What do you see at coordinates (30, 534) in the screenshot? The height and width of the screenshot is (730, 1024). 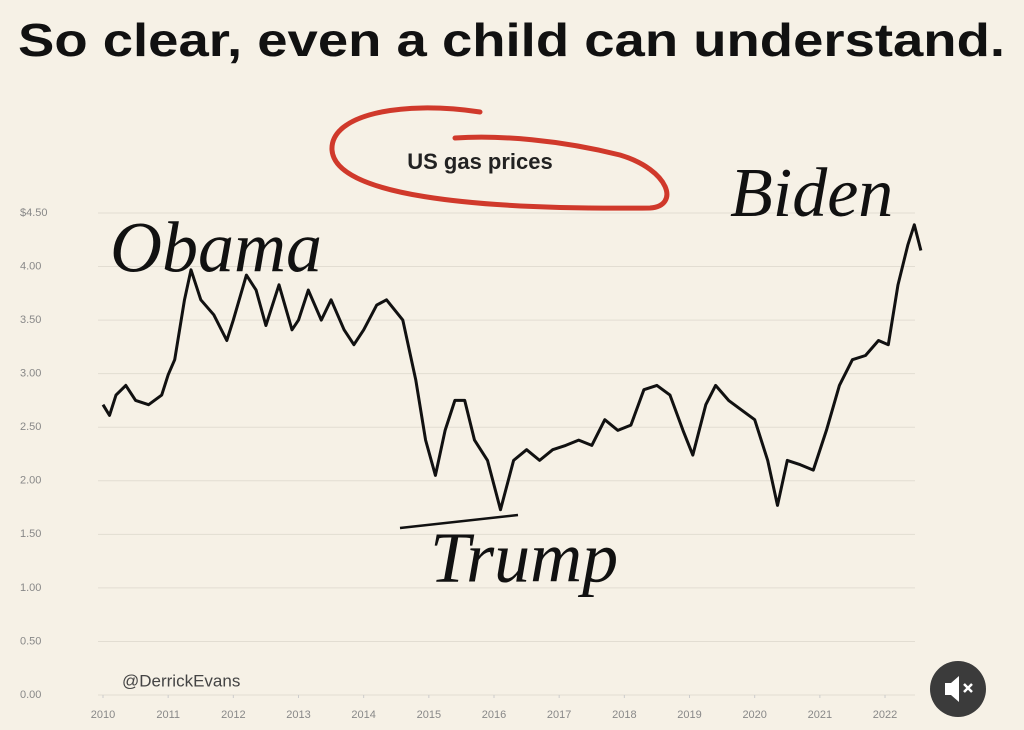 I see `y-tick-label: 1.50` at bounding box center [30, 534].